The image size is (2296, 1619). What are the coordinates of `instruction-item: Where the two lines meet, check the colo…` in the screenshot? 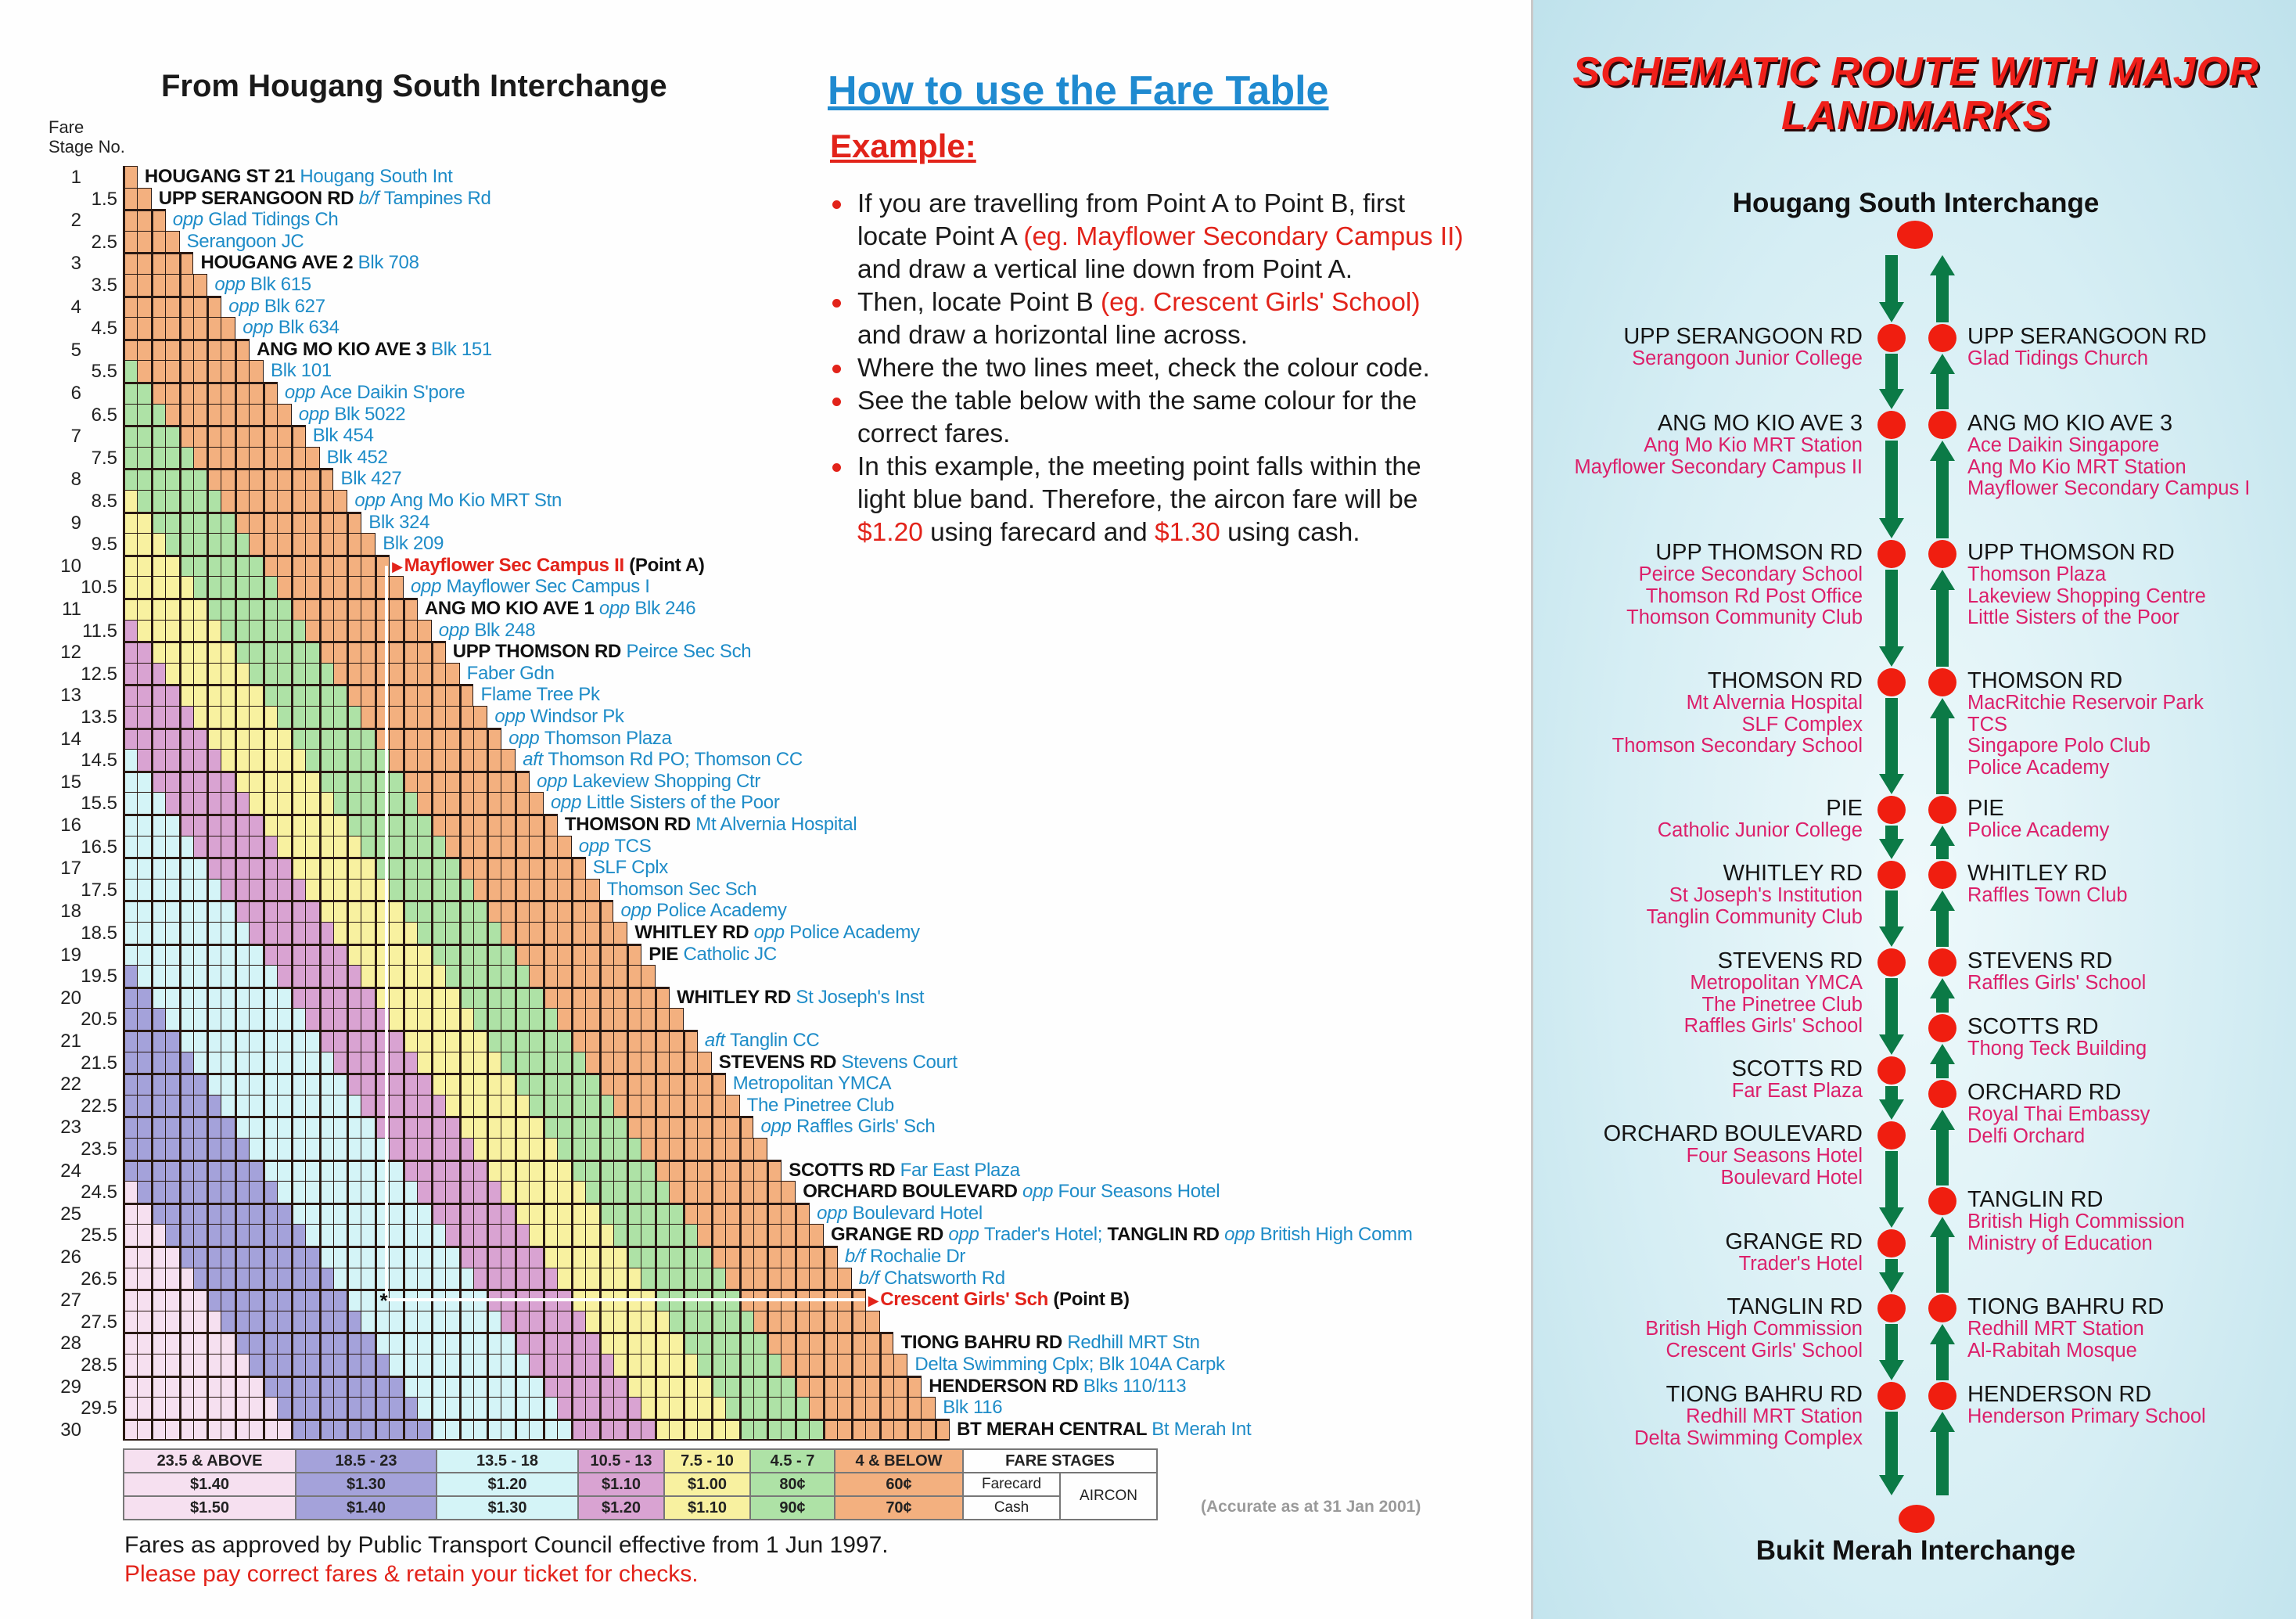 It's located at (1150, 368).